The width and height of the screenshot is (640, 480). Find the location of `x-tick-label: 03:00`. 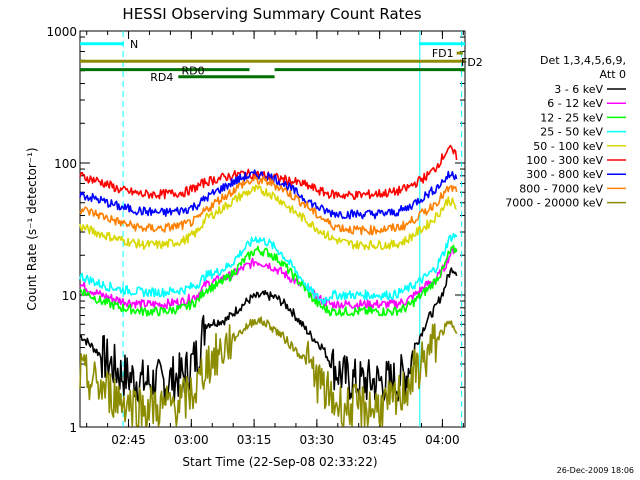

x-tick-label: 03:00 is located at coordinates (191, 440).